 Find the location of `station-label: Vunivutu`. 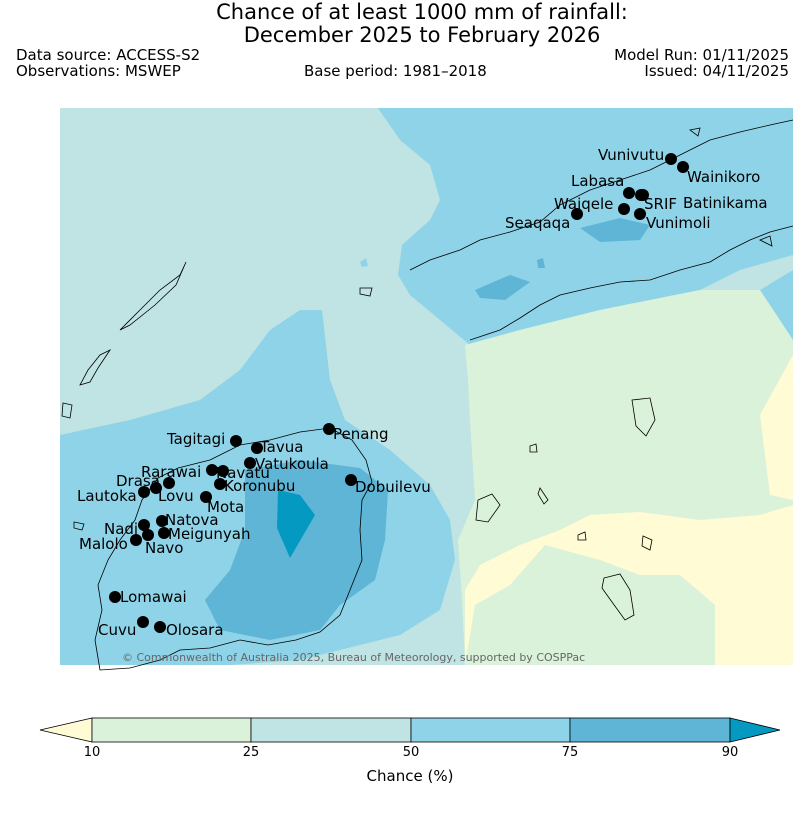

station-label: Vunivutu is located at coordinates (631, 155).